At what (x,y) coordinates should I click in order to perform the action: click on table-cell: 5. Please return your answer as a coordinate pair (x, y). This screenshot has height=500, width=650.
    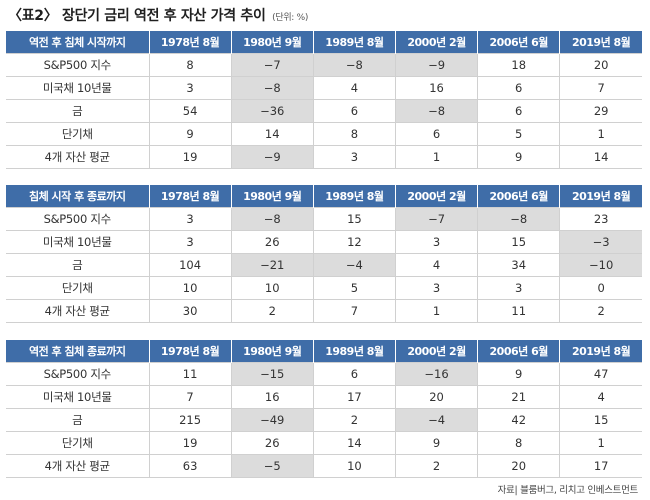
    Looking at the image, I should click on (354, 288).